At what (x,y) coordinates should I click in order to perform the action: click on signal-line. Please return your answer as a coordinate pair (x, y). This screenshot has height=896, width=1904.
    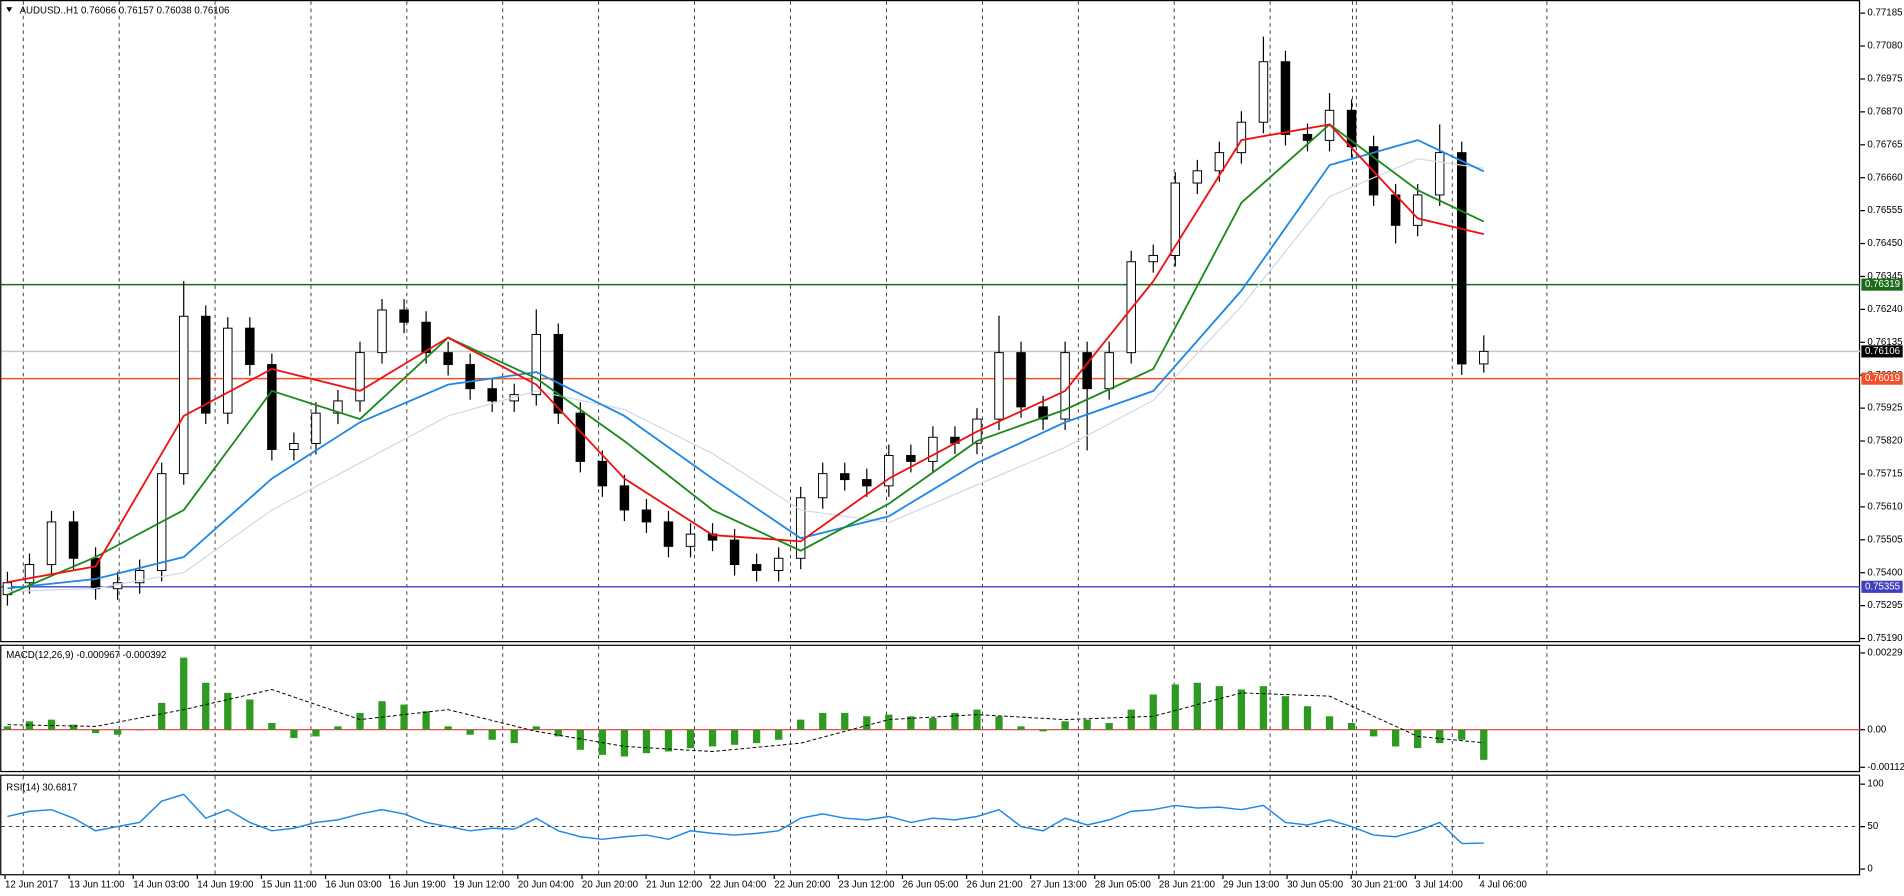
    Looking at the image, I should click on (745, 720).